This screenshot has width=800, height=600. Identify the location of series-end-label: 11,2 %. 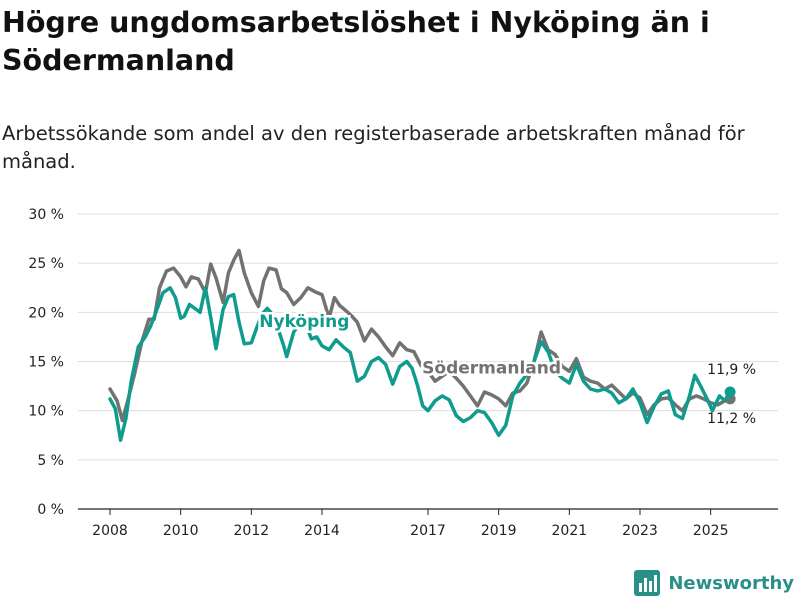
(731, 419).